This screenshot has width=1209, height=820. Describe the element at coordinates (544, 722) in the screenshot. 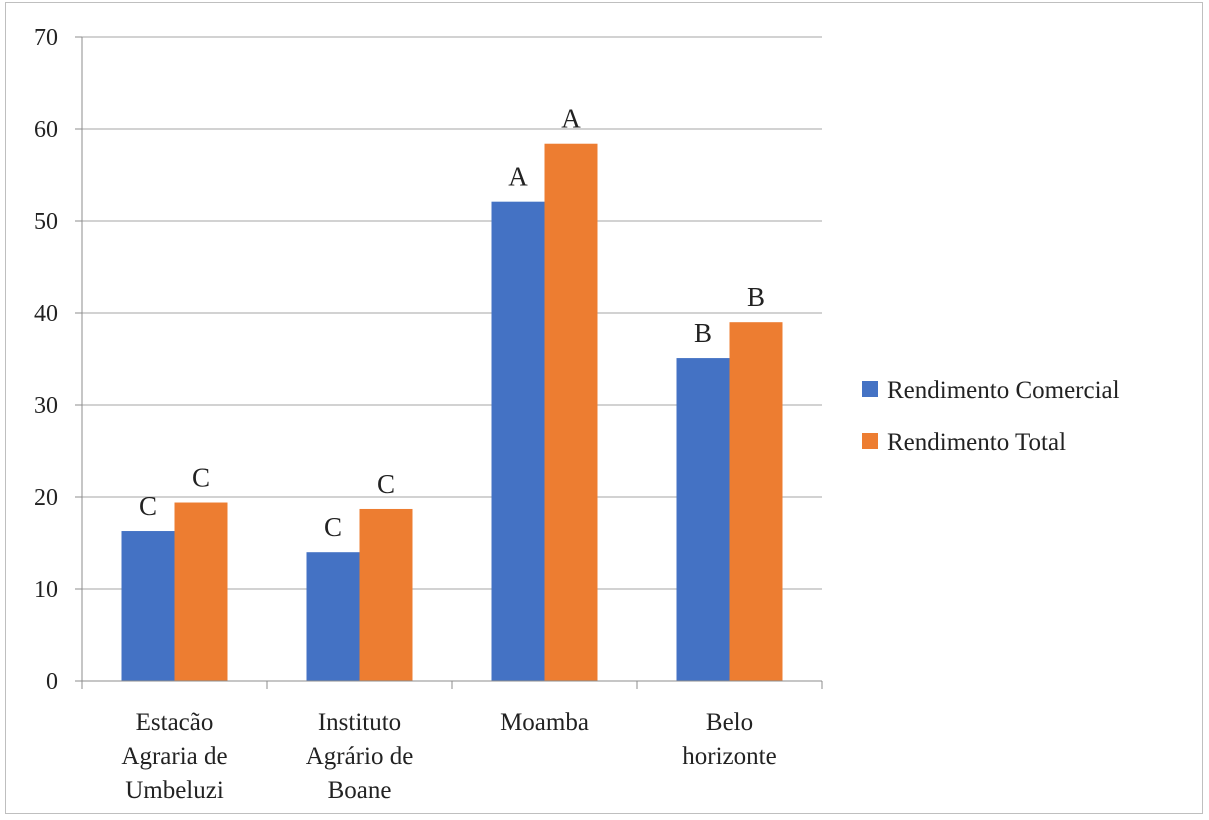

I see `x-tick-label: Moamba` at that location.